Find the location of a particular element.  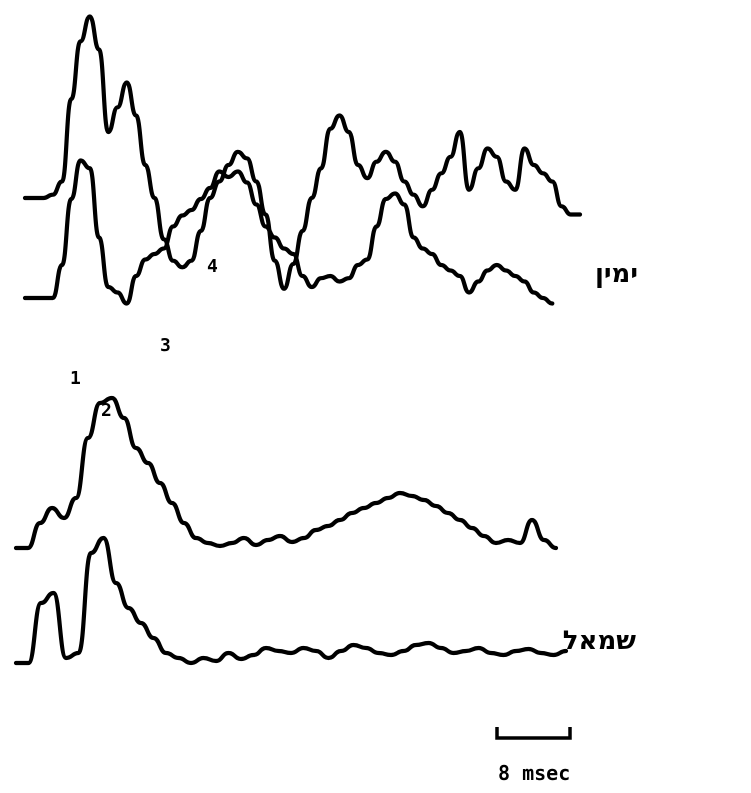

peak-label-3: 3 is located at coordinates (165, 345).